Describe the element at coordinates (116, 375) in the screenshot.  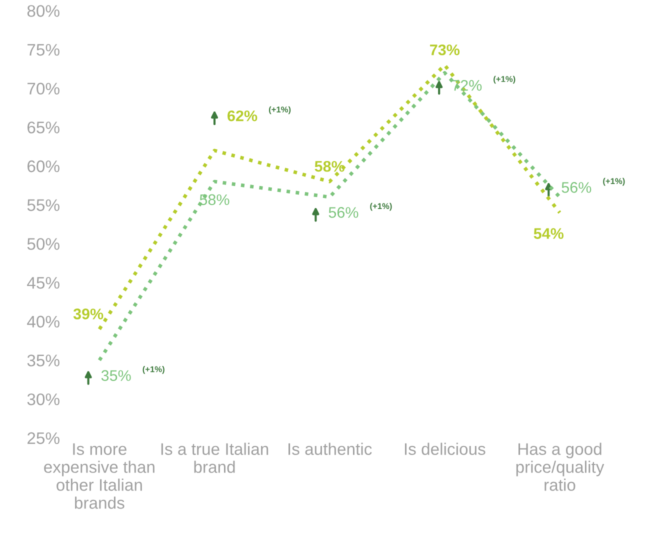
I see `data-label: 35%` at that location.